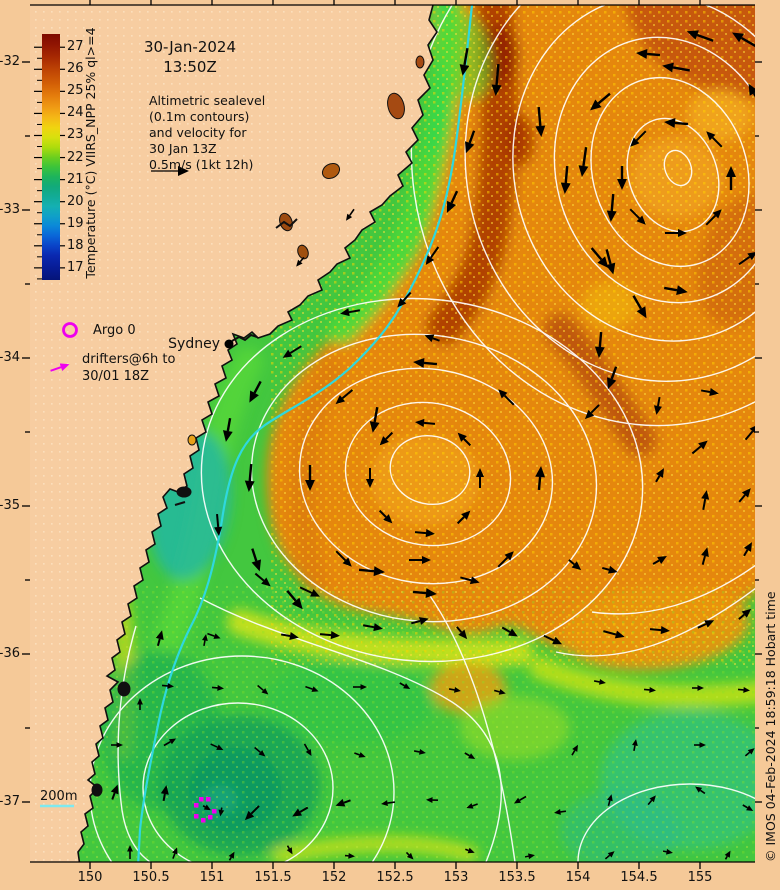 The height and width of the screenshot is (890, 780). What do you see at coordinates (700, 877) in the screenshot?
I see `x-axis-tick-label: 155` at bounding box center [700, 877].